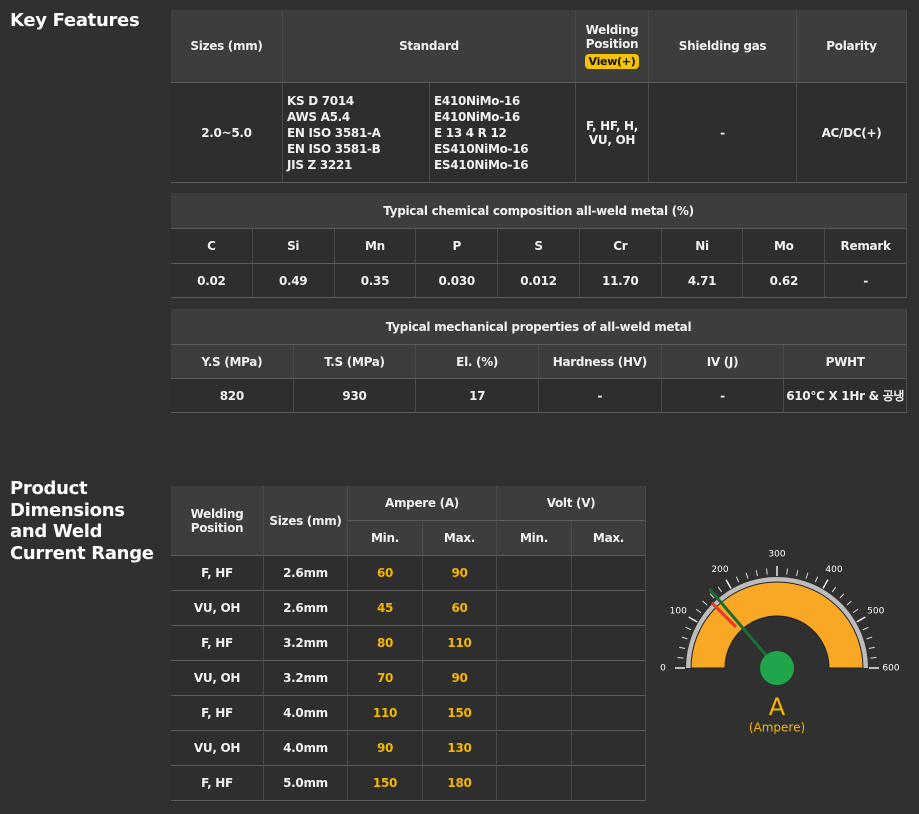 The height and width of the screenshot is (814, 919). What do you see at coordinates (890, 669) in the screenshot?
I see `tick-label: 600` at bounding box center [890, 669].